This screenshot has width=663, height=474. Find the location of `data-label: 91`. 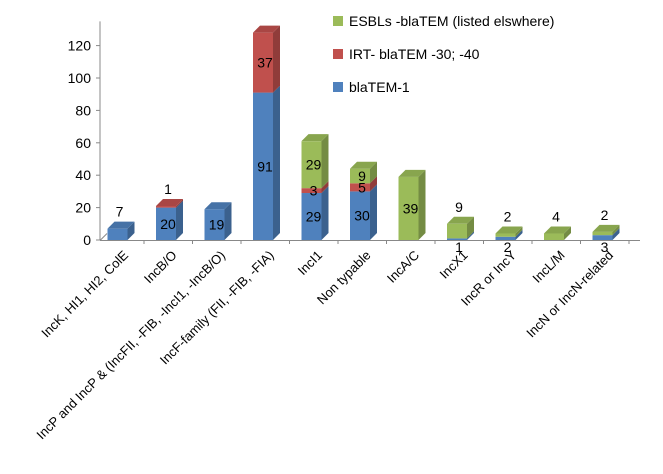

data-label: 91 is located at coordinates (265, 166).